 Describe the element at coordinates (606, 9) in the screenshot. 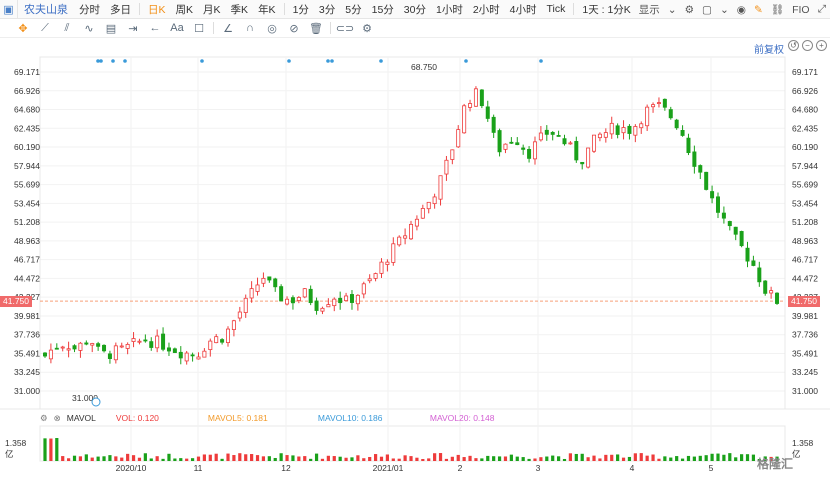

I see `tab-timeframe-16: 1天 : 1分K` at that location.